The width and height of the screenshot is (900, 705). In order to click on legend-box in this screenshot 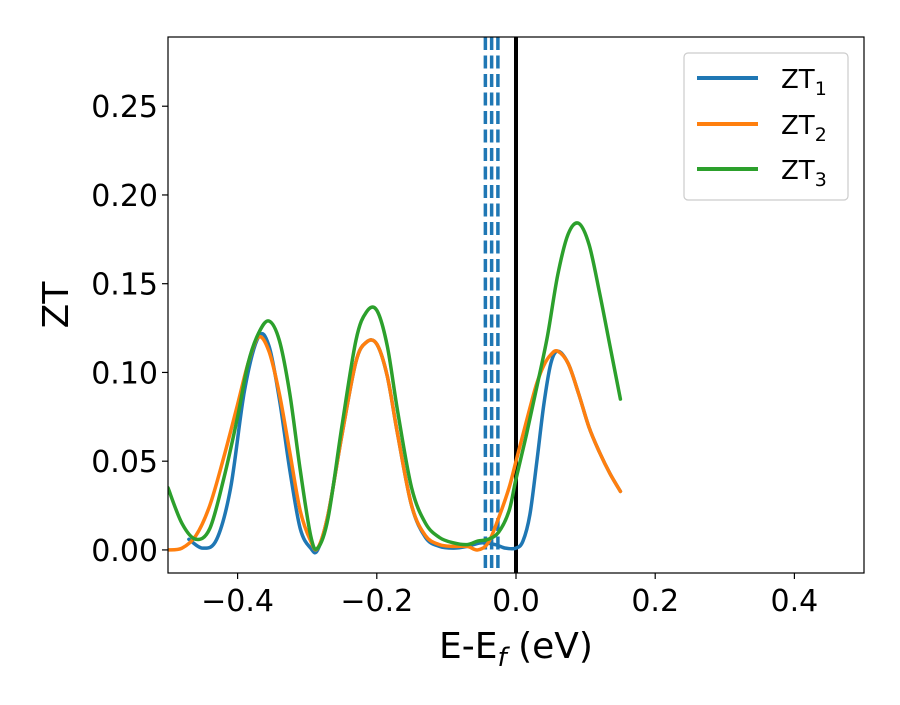, I will do `click(766, 126)`.